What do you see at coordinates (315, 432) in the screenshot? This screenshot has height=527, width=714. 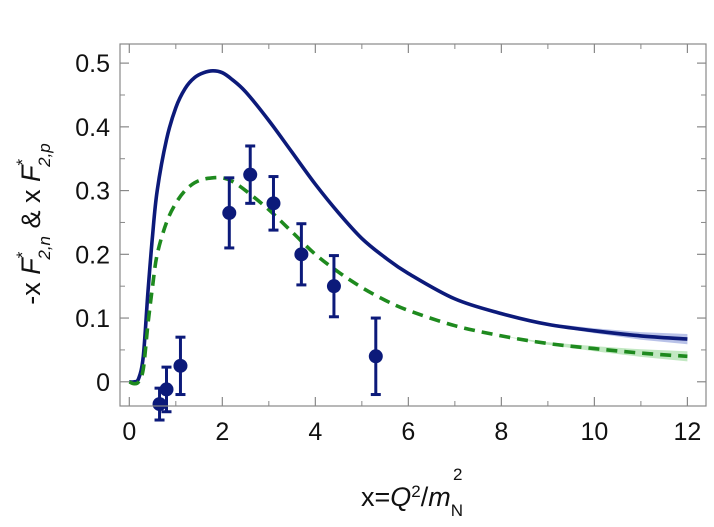 I see `x-tick-label: 4` at bounding box center [315, 432].